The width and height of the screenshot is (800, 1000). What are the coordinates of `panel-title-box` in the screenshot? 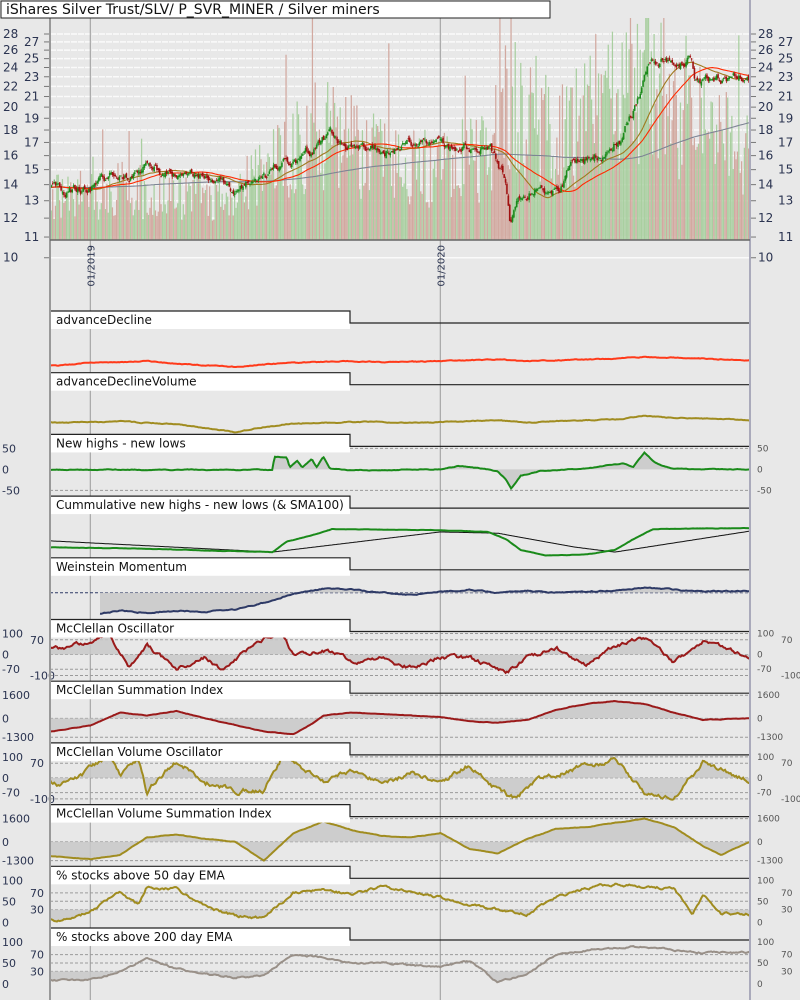 It's located at (200, 443).